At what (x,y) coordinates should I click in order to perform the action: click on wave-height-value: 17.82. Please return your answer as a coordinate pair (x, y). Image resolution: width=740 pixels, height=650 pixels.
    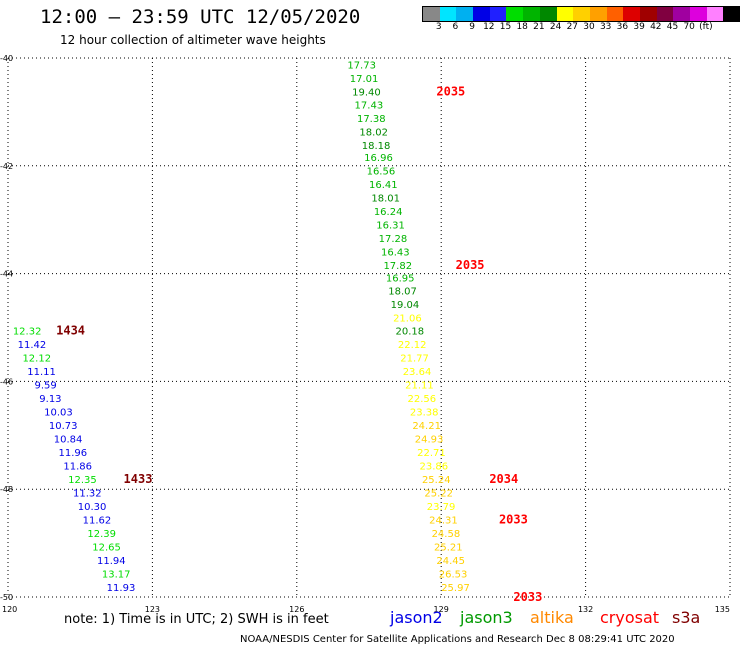
    Looking at the image, I should click on (397, 266).